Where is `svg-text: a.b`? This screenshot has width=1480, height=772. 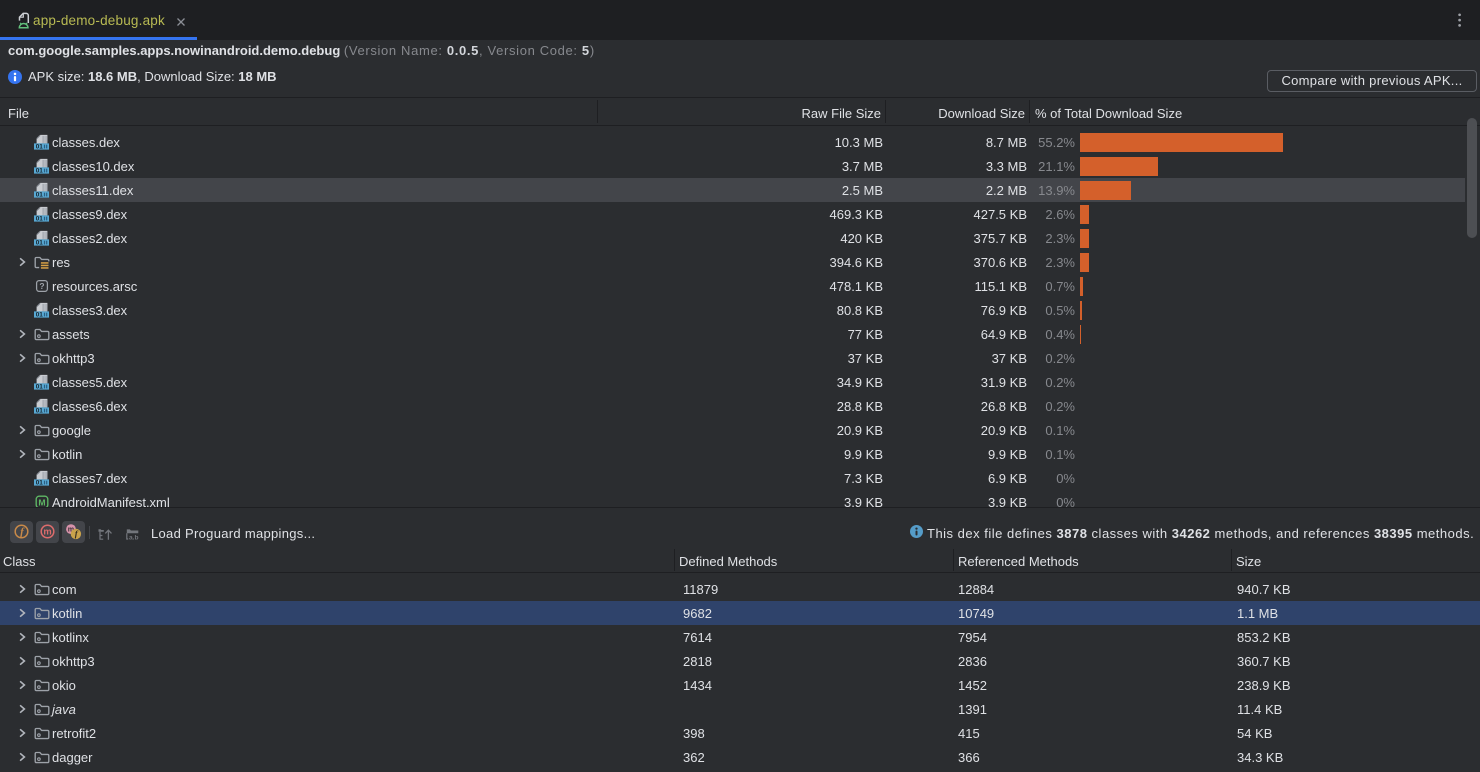 svg-text: a.b is located at coordinates (134, 537).